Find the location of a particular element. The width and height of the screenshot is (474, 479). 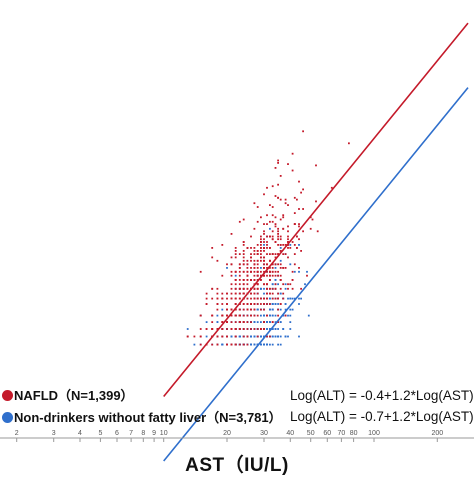

x-tick-label: 100 is located at coordinates (374, 433).